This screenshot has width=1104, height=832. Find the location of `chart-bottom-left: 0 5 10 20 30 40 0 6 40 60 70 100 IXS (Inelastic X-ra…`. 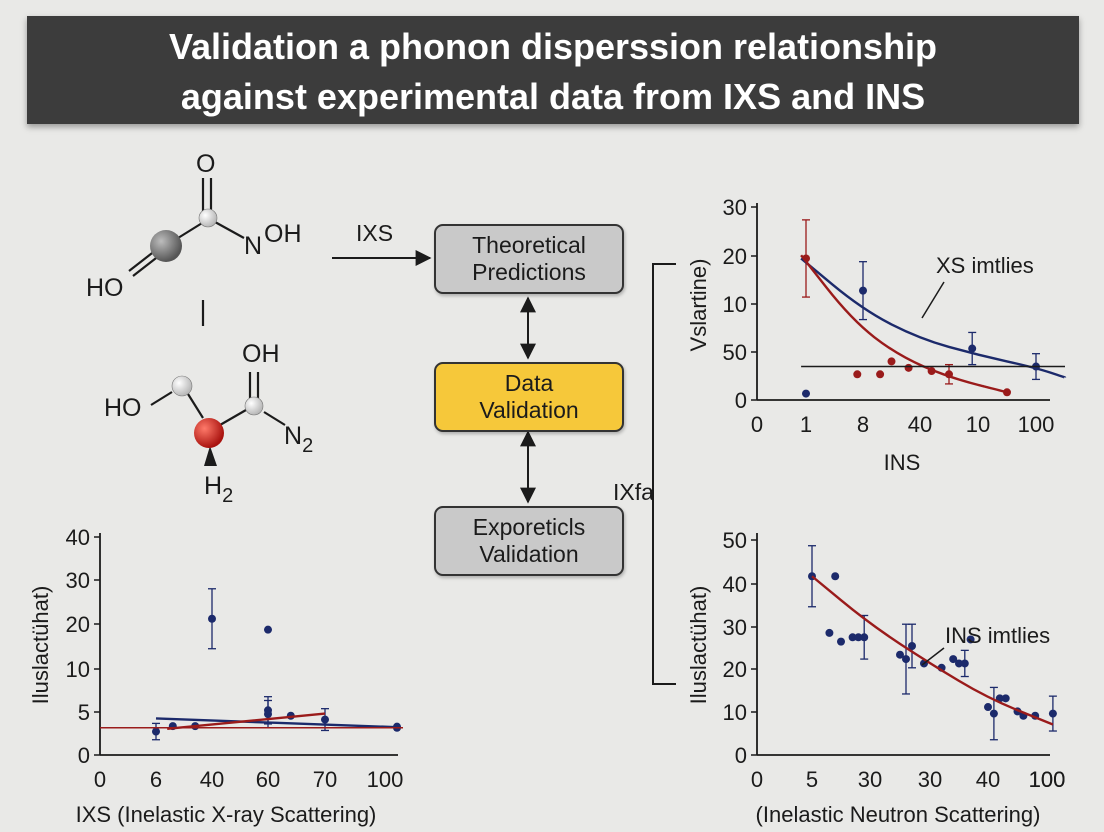

chart-bottom-left: 0 5 10 20 30 40 0 6 40 60 70 100 IXS (Inelastic X-ra… is located at coordinates (215, 676).